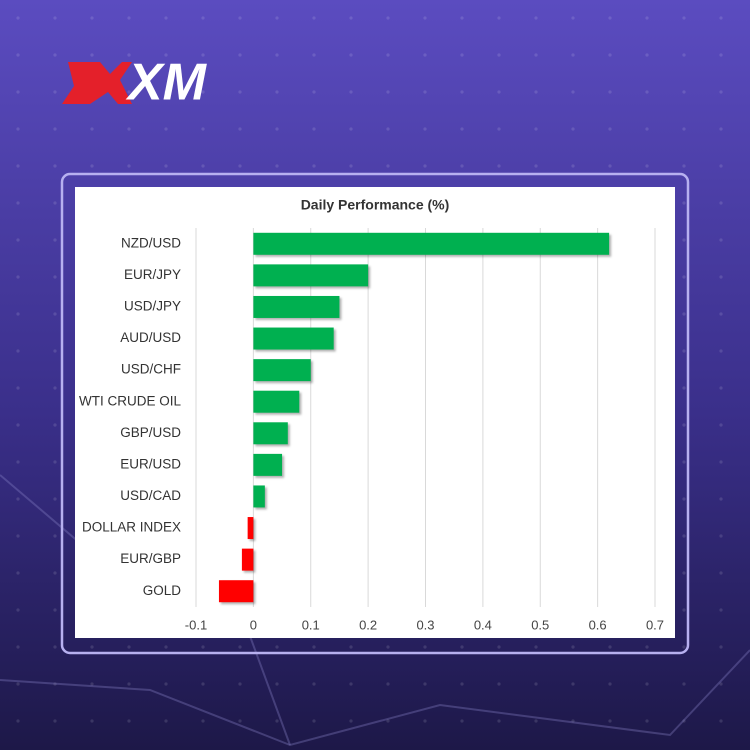 Image resolution: width=750 pixels, height=750 pixels. What do you see at coordinates (150, 558) in the screenshot?
I see `y-tick-label: EUR/GBP` at bounding box center [150, 558].